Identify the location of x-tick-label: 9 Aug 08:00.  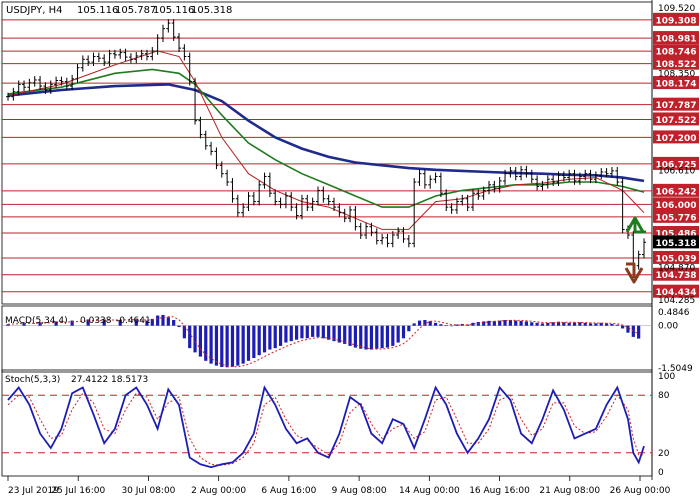
(359, 491).